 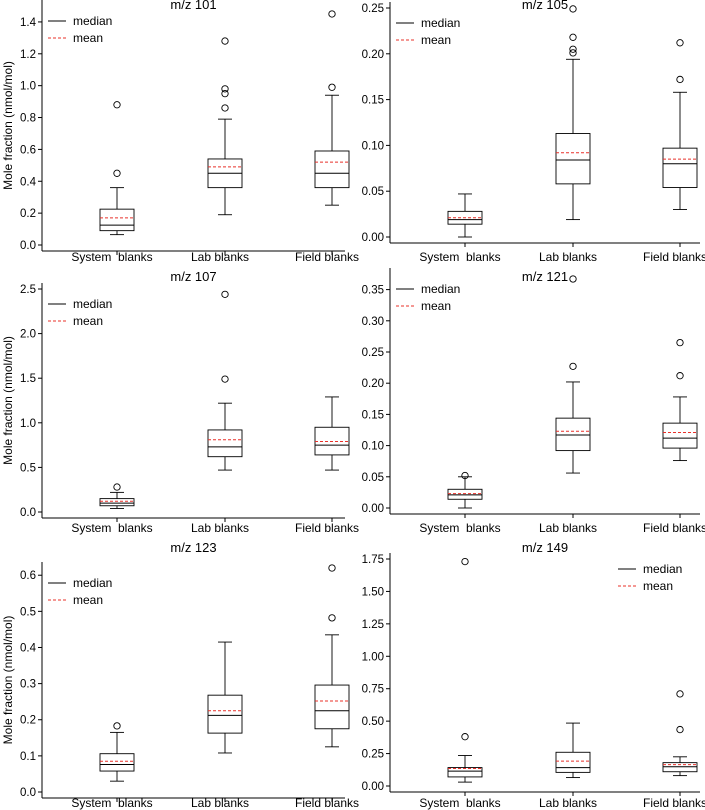 What do you see at coordinates (28, 379) in the screenshot?
I see `y-tick-label: 1.5` at bounding box center [28, 379].